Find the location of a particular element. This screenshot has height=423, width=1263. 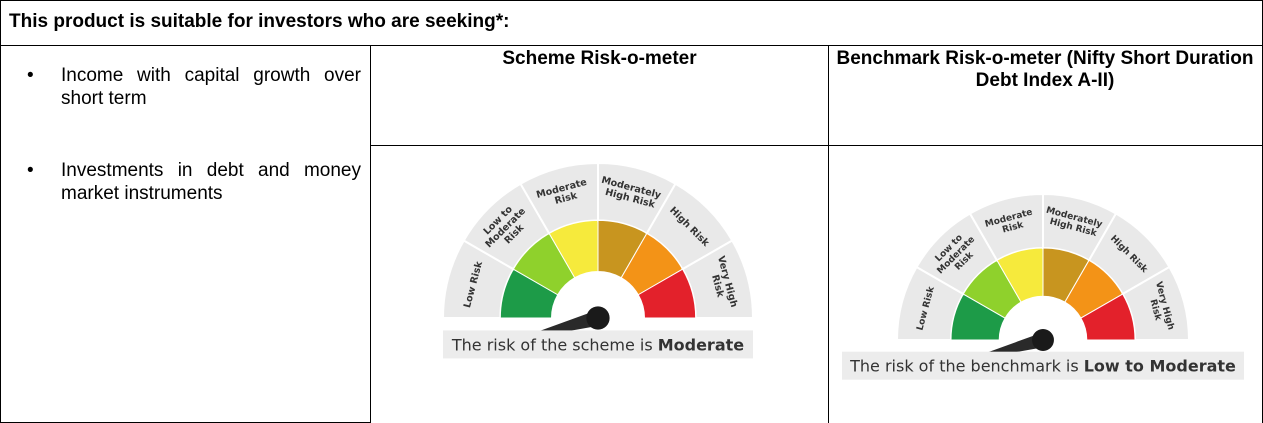

caption-level: Moderate is located at coordinates (701, 344).